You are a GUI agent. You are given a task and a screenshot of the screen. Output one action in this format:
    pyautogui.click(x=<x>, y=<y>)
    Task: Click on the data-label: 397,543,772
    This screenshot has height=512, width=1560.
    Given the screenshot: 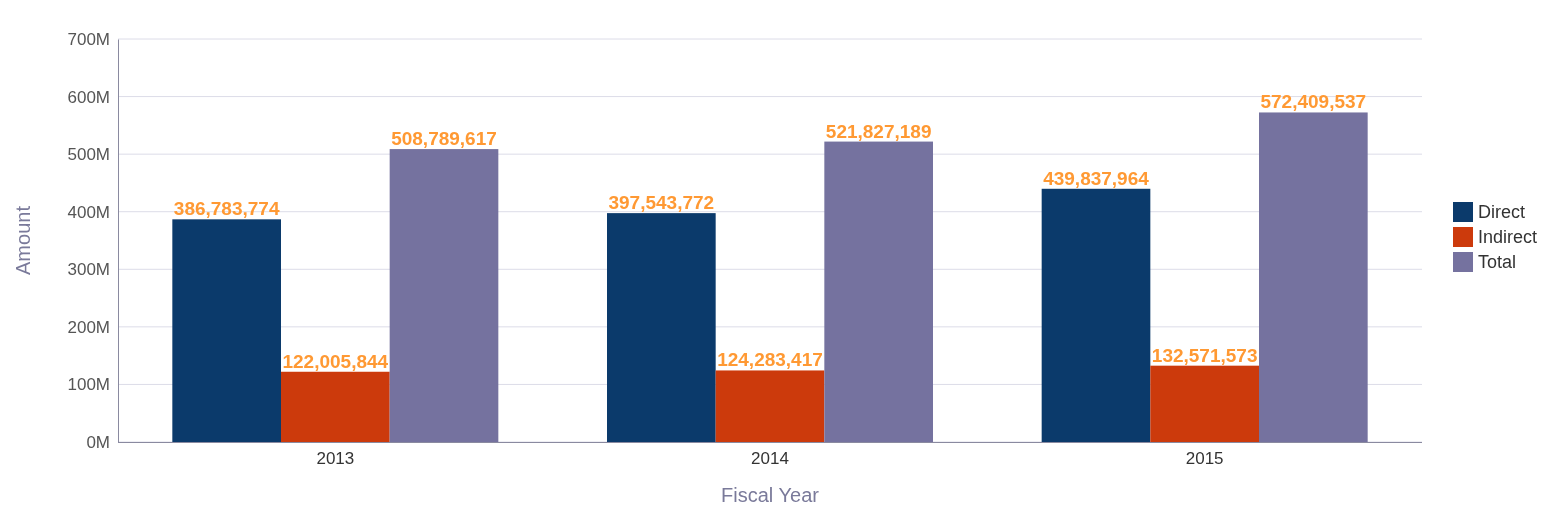 What is the action you would take?
    pyautogui.click(x=661, y=203)
    